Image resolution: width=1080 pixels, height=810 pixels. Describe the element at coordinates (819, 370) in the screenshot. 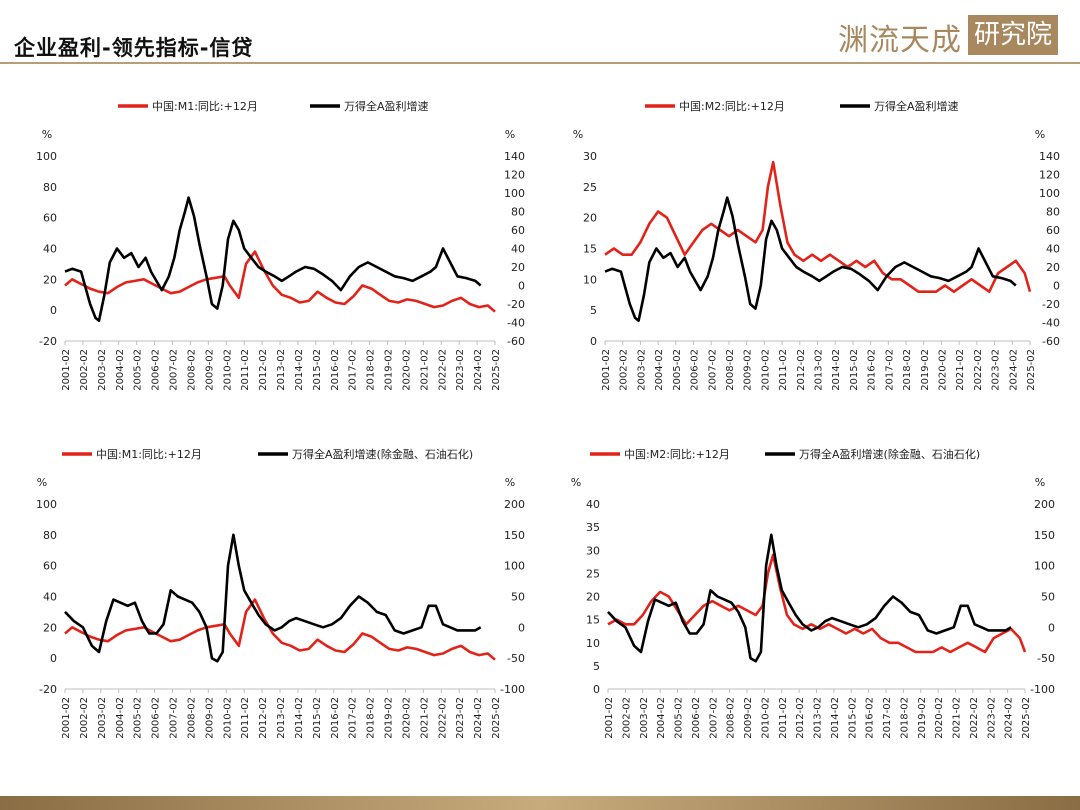

I see `x-tick-label: 2013-02` at that location.